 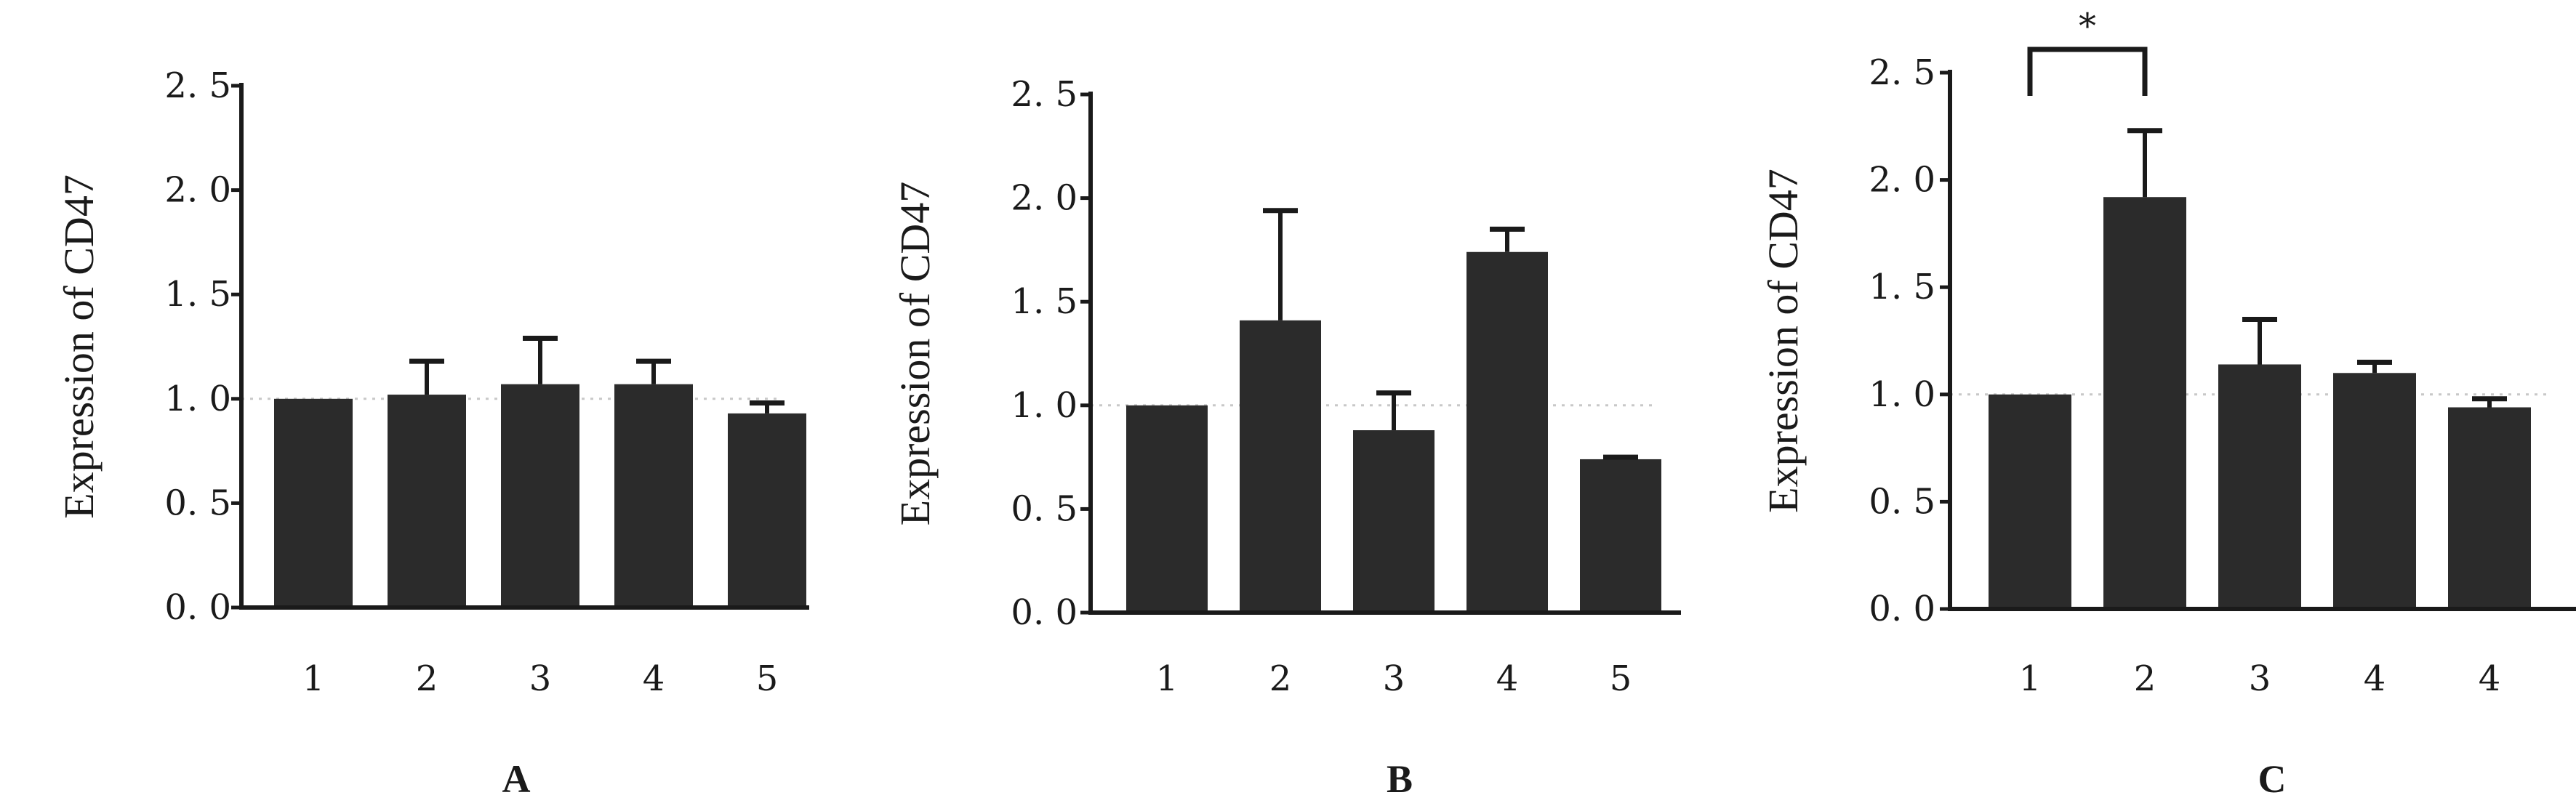 What do you see at coordinates (516, 779) in the screenshot?
I see `panel-label: A` at bounding box center [516, 779].